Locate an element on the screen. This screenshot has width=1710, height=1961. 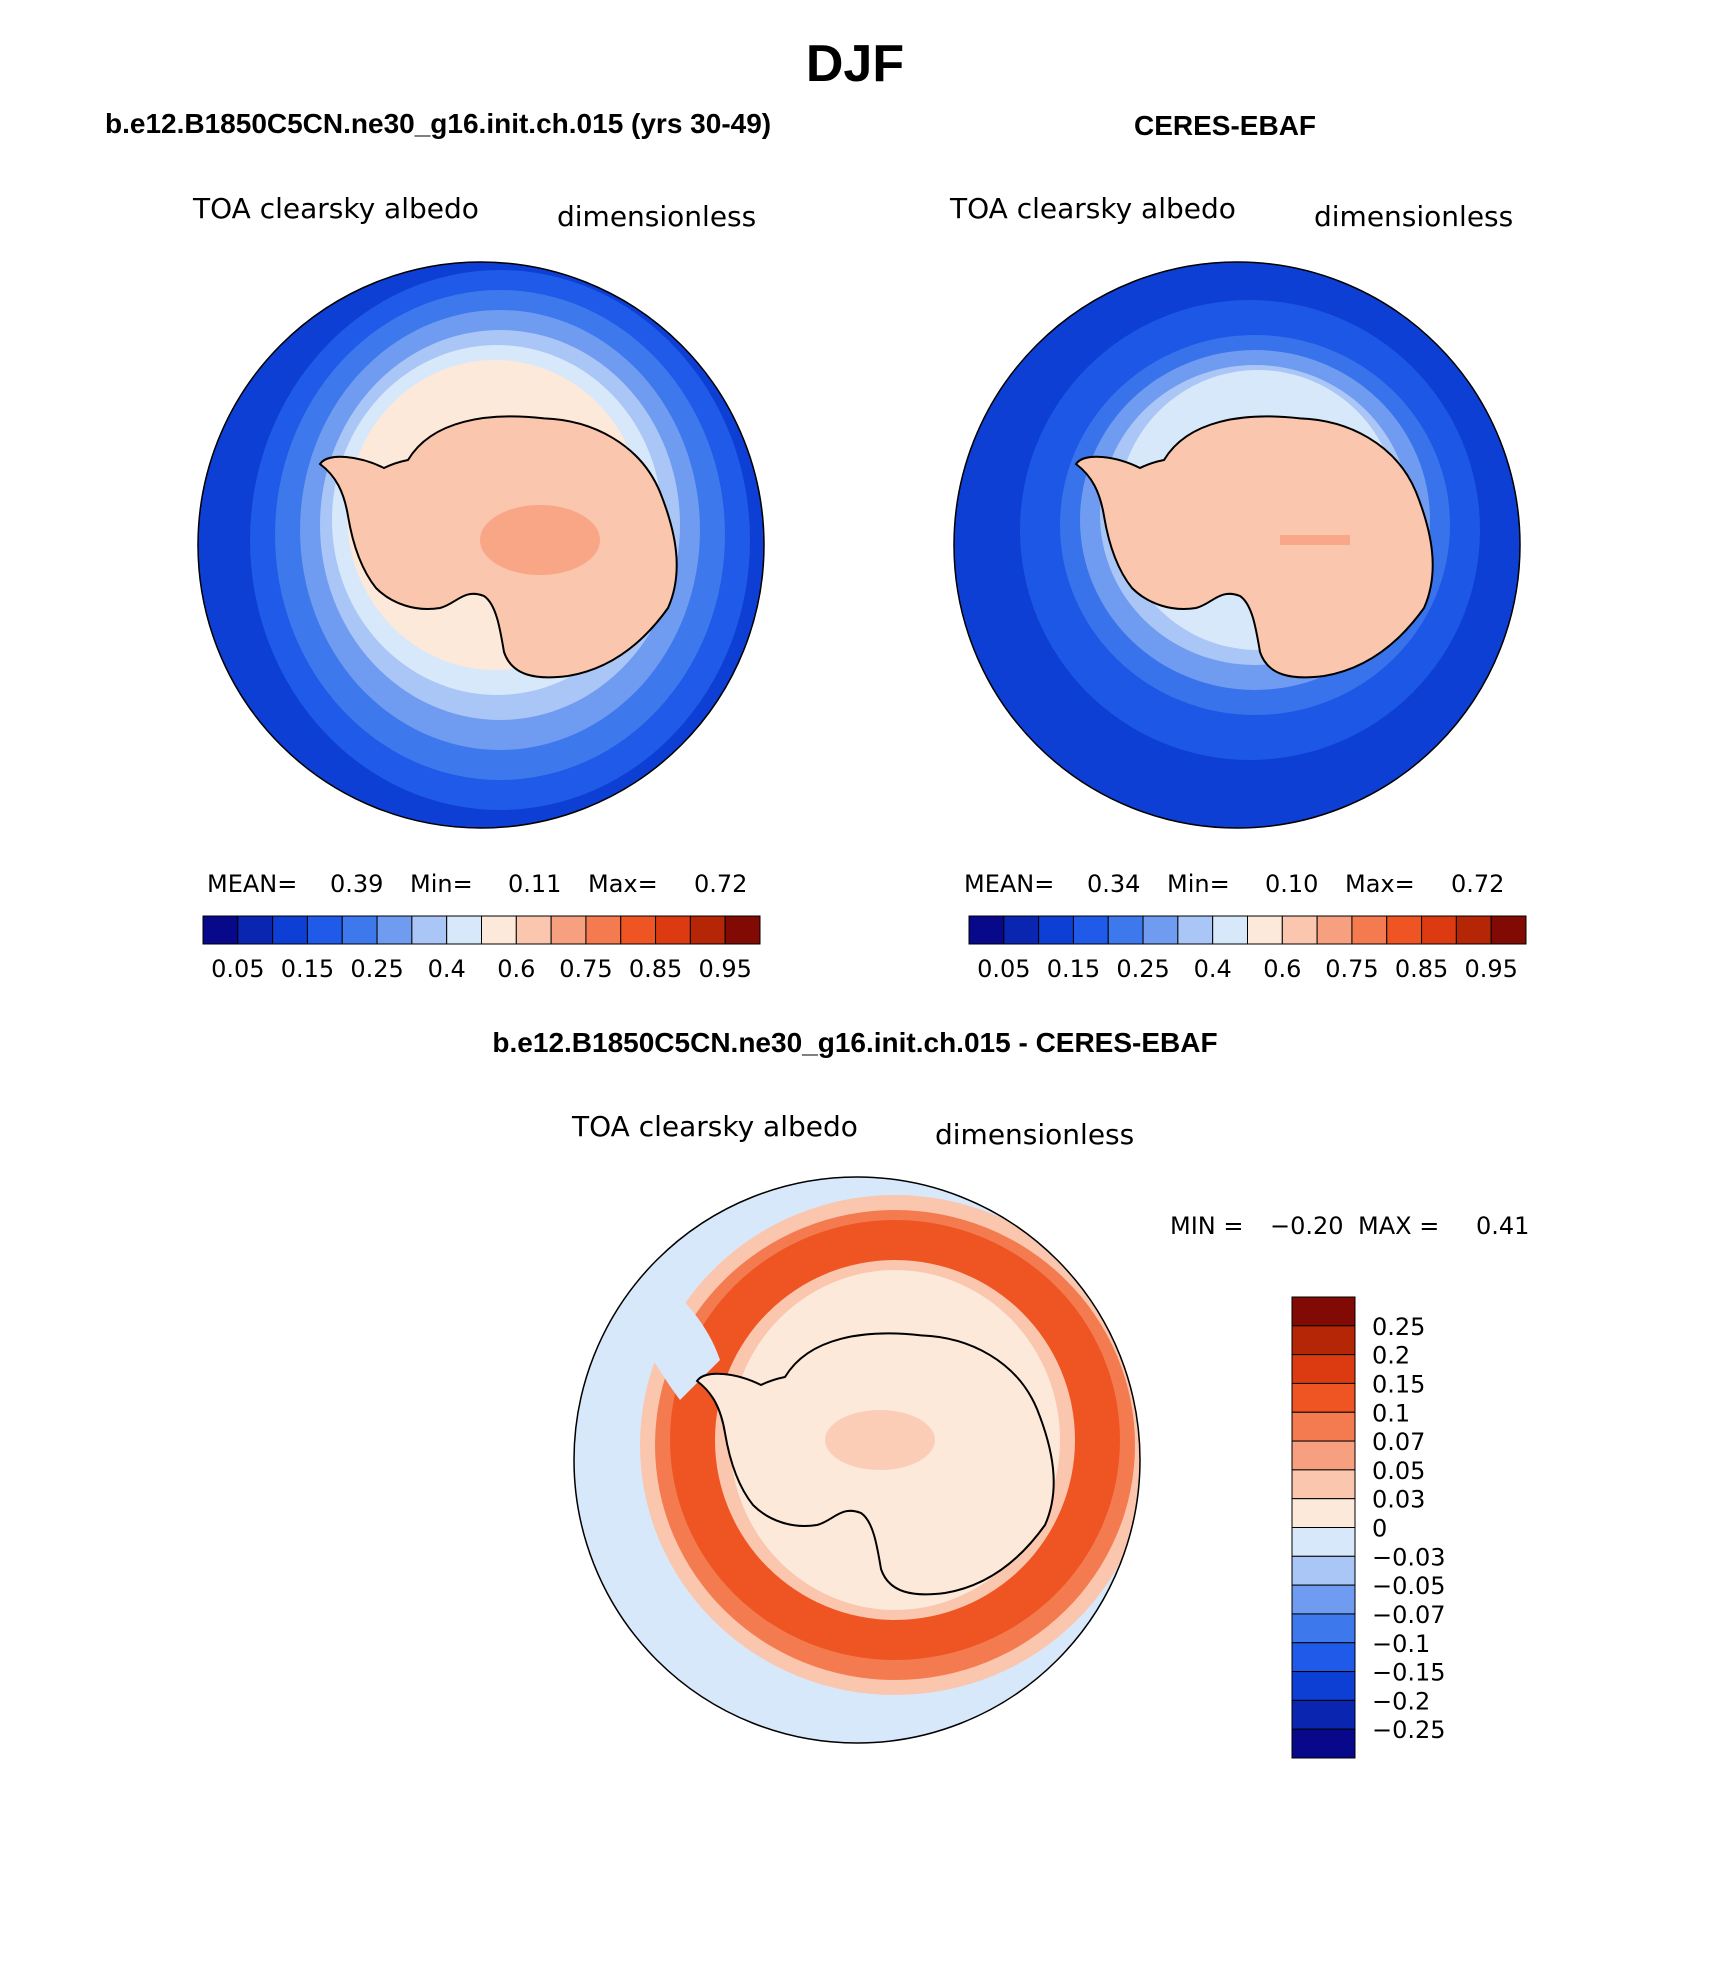
colorbar-tick-label: 0.1 is located at coordinates (1391, 1413).